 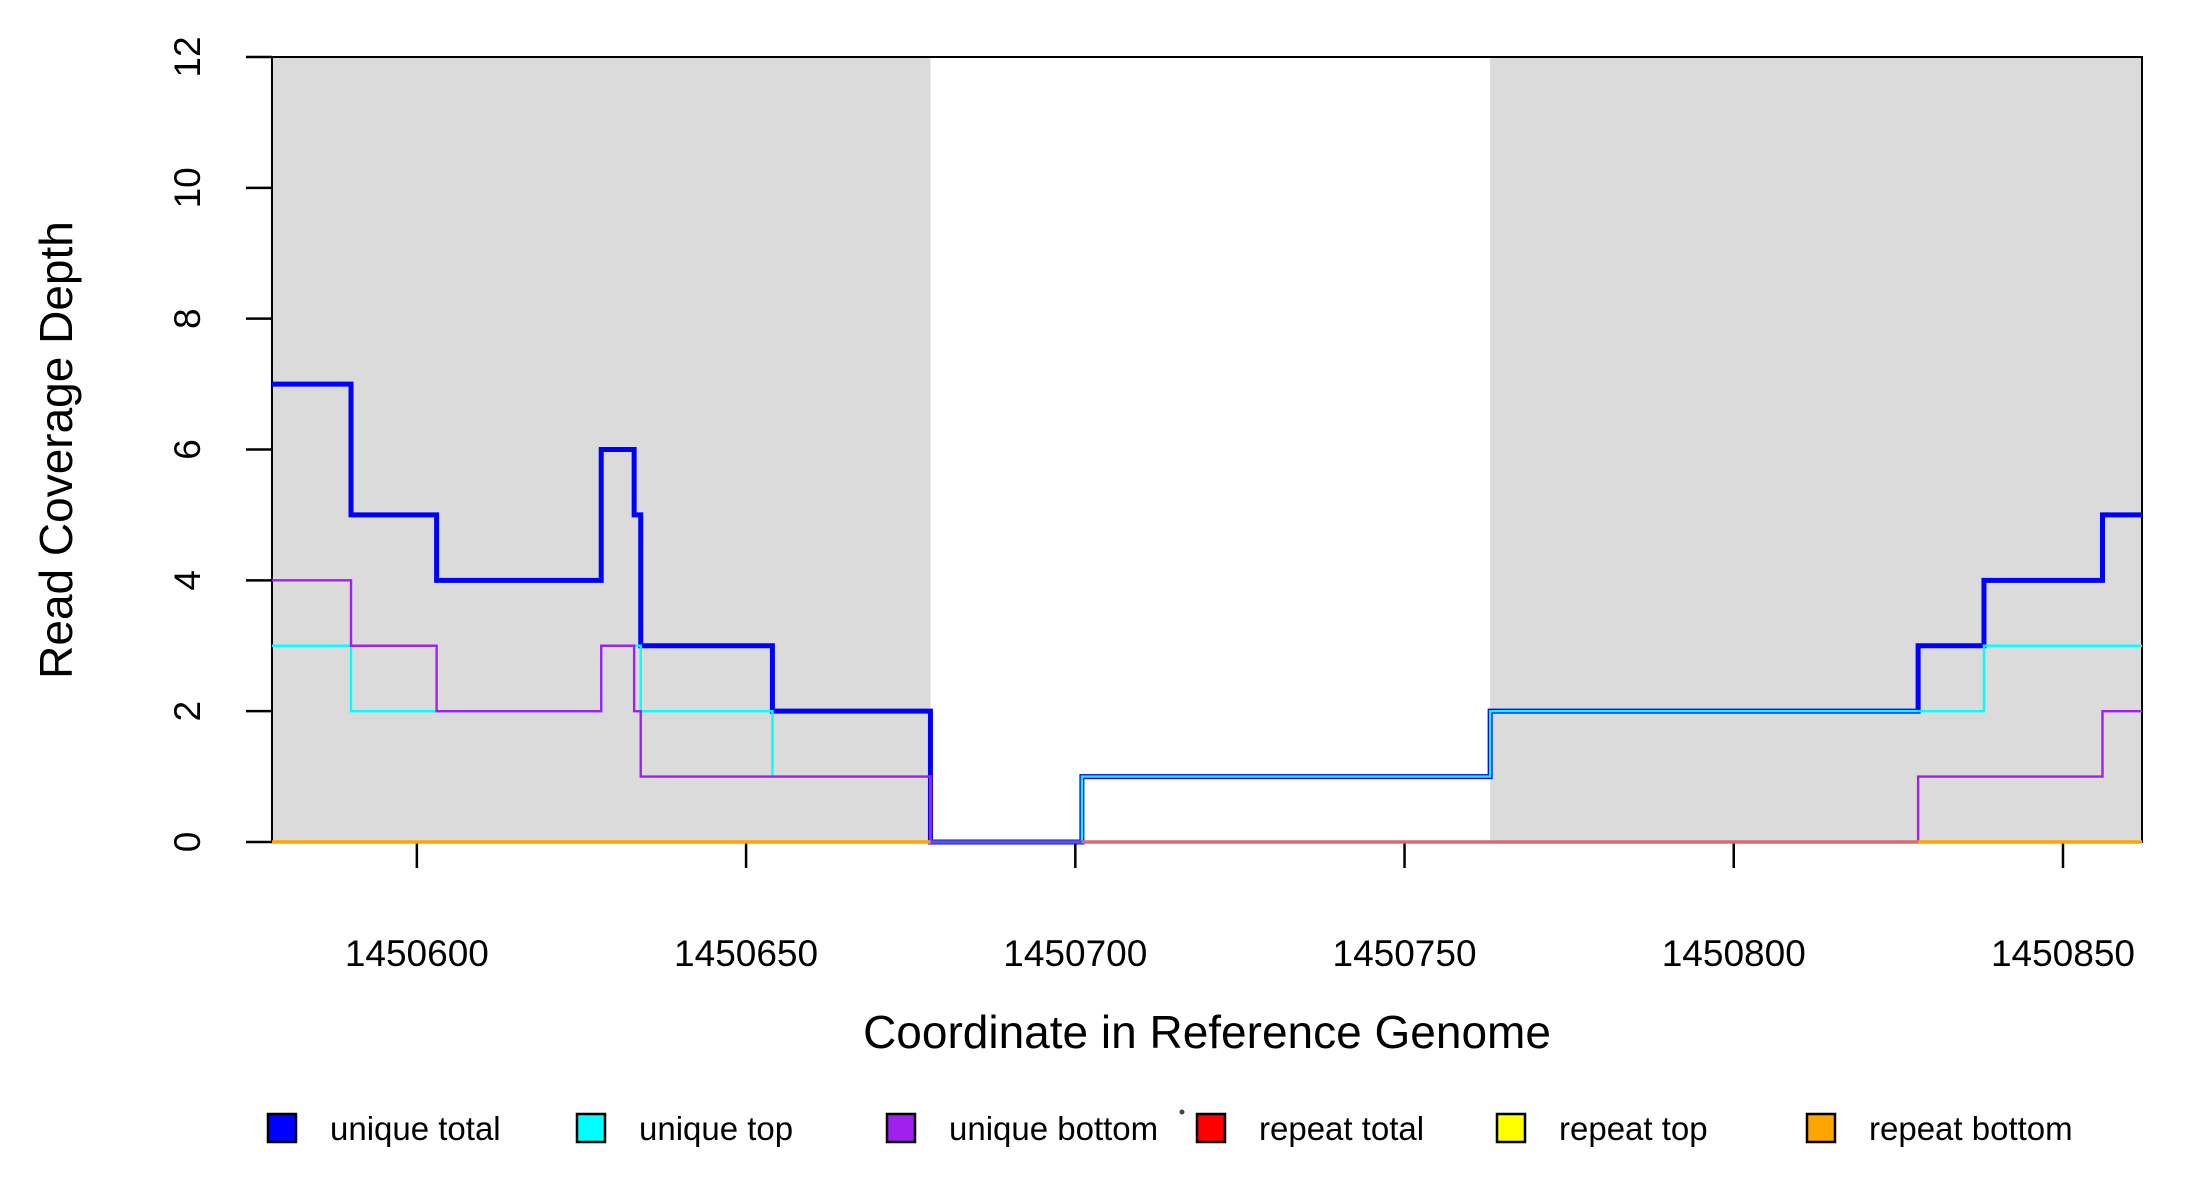 What do you see at coordinates (187, 580) in the screenshot?
I see `y-tick-label: 4` at bounding box center [187, 580].